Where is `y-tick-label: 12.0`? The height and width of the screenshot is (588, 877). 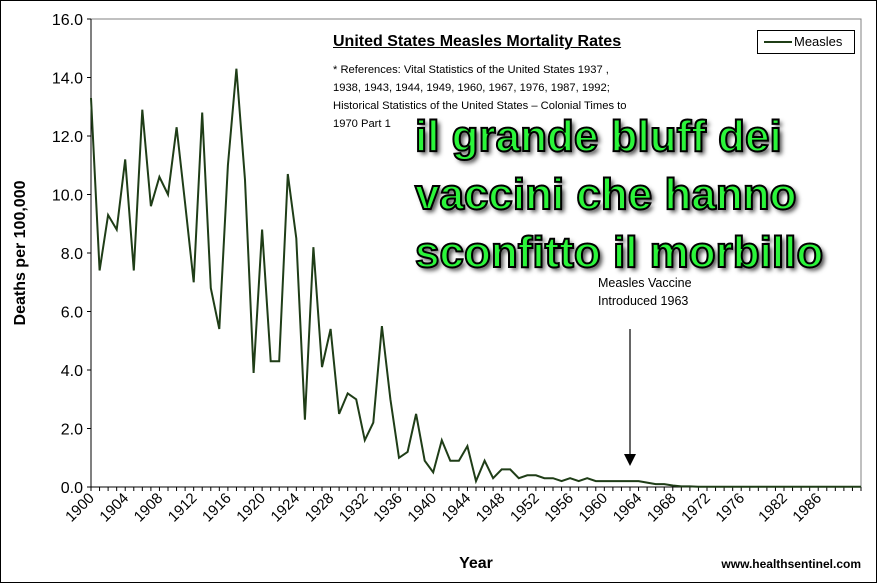
y-tick-label: 12.0 is located at coordinates (67, 137).